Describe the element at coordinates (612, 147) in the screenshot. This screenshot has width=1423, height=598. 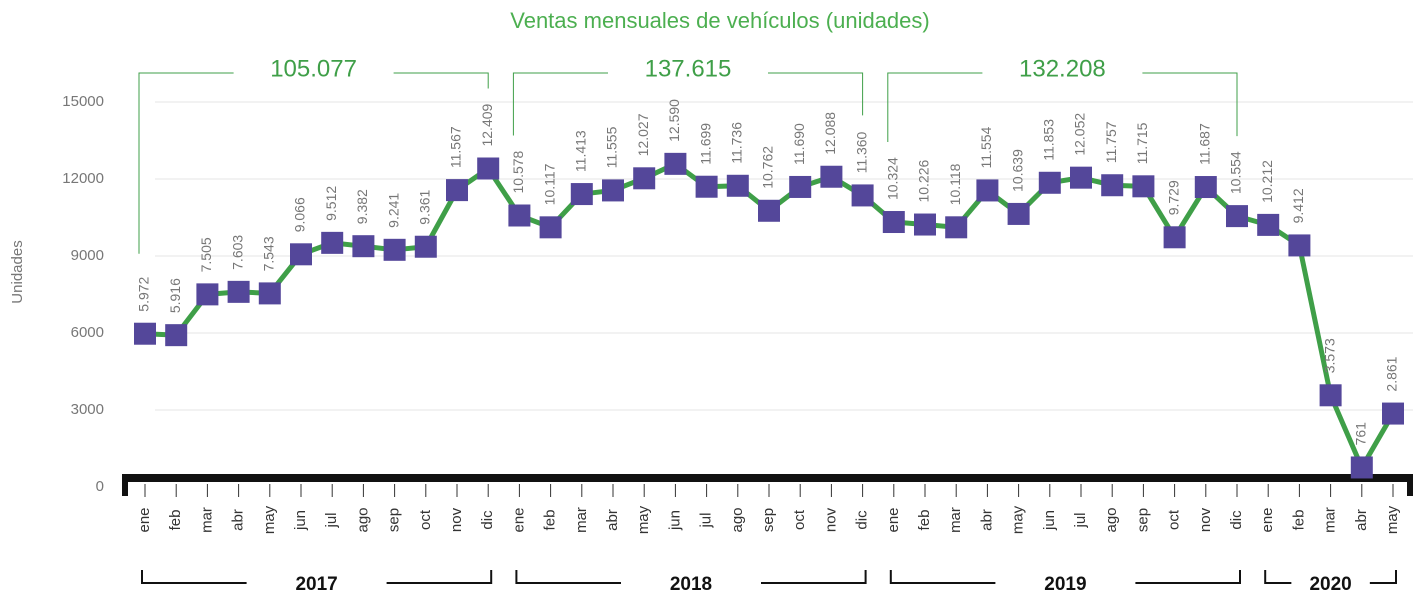
I see `data-label: 11.555` at that location.